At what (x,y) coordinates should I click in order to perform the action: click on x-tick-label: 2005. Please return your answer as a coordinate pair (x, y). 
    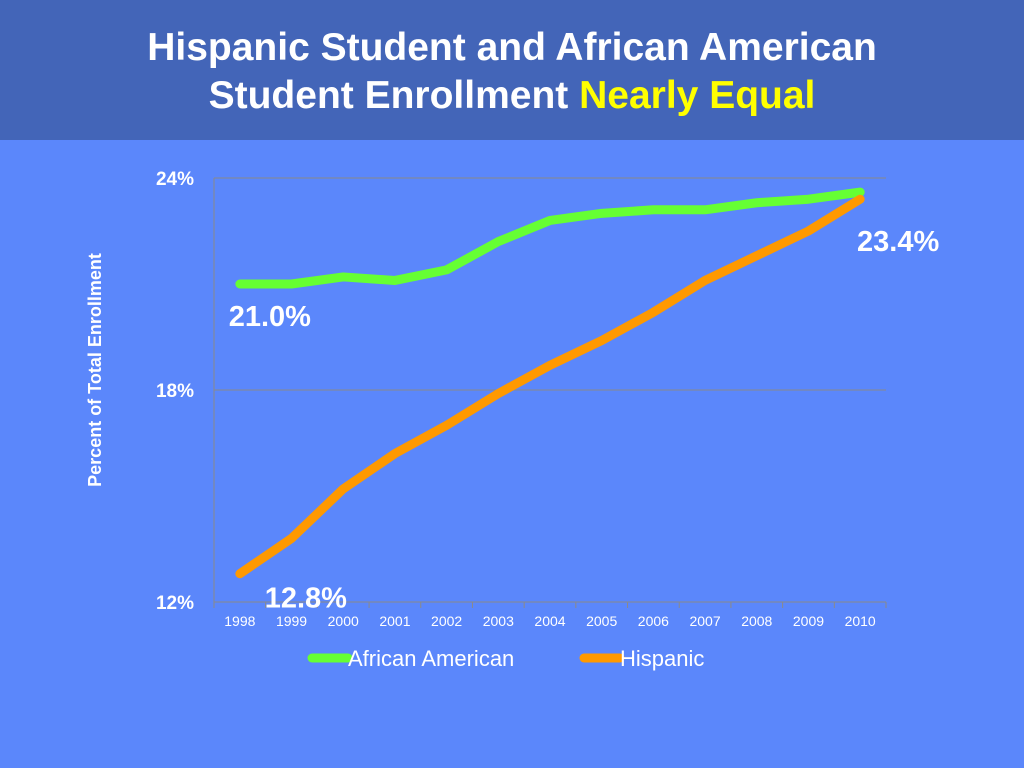
    Looking at the image, I should click on (601, 621).